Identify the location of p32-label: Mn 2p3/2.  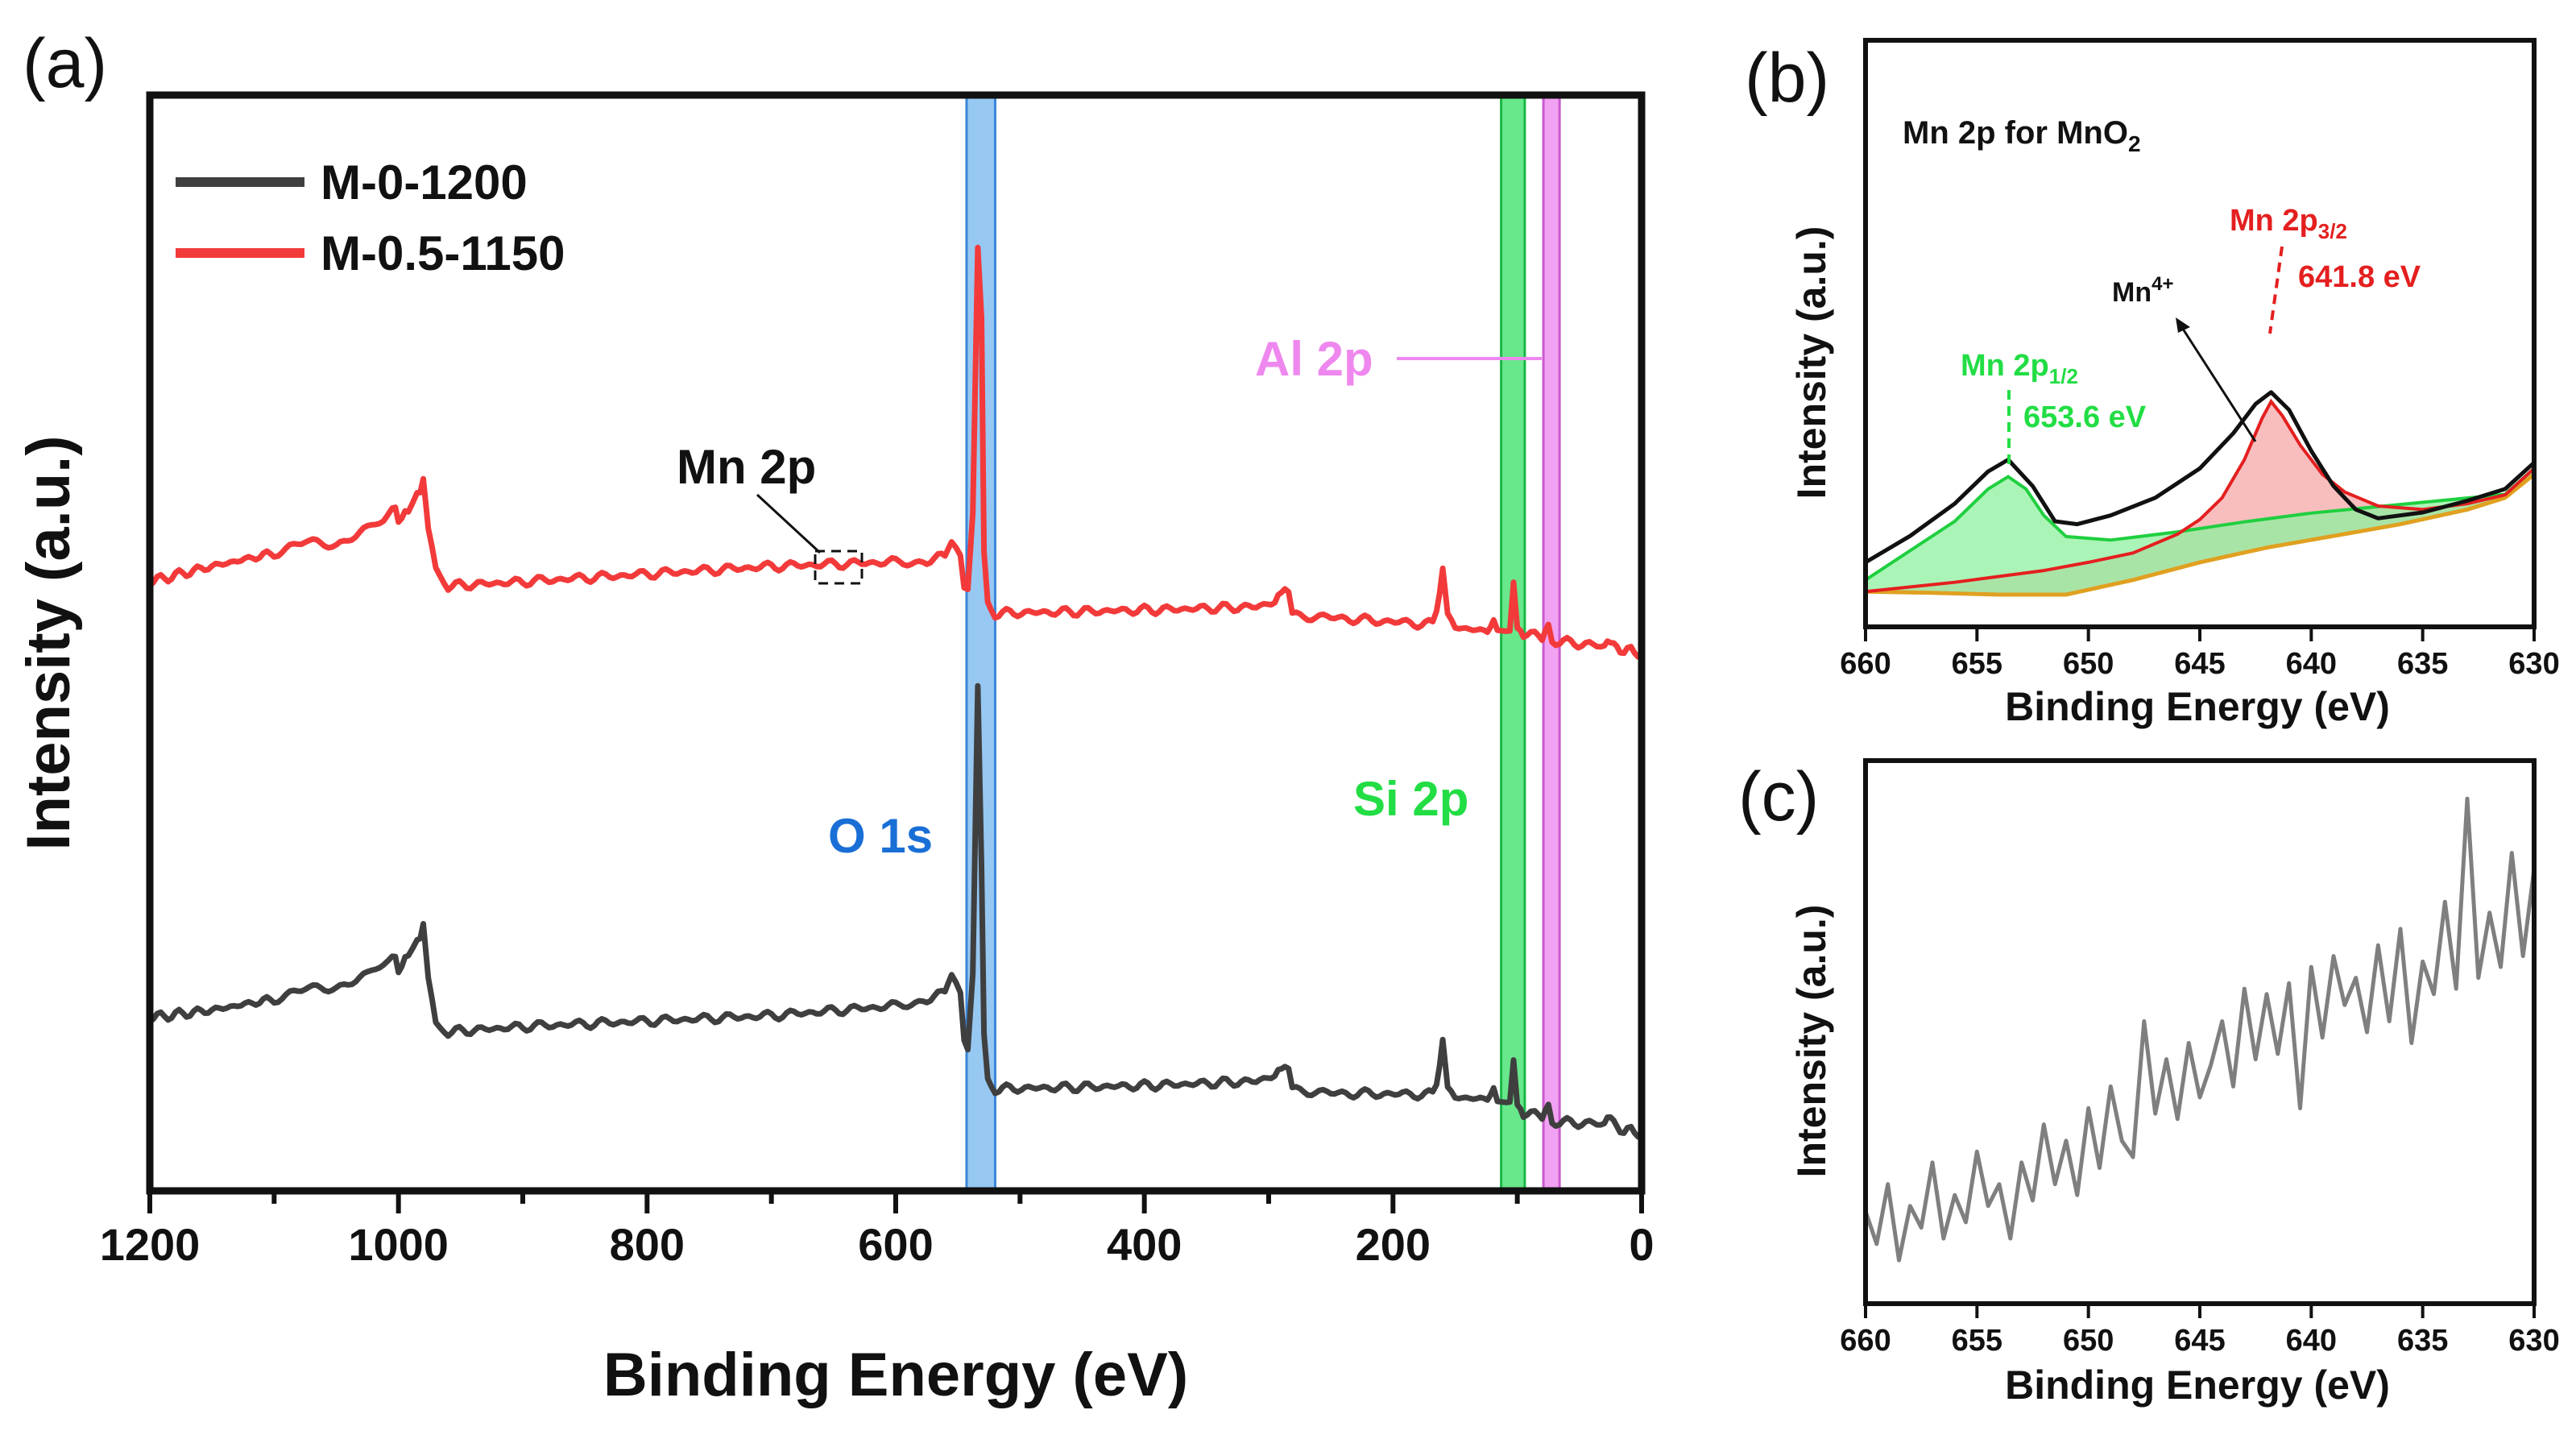
(2288, 223).